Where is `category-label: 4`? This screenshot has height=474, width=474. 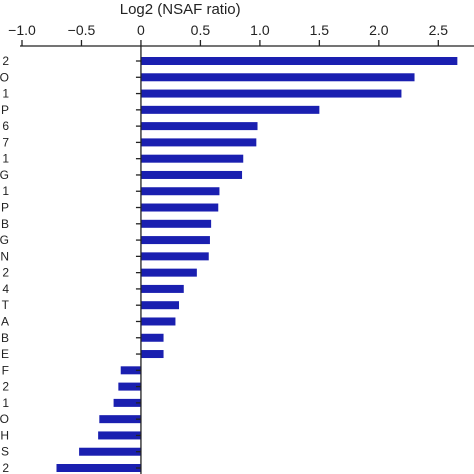
category-label: 4 is located at coordinates (5, 289).